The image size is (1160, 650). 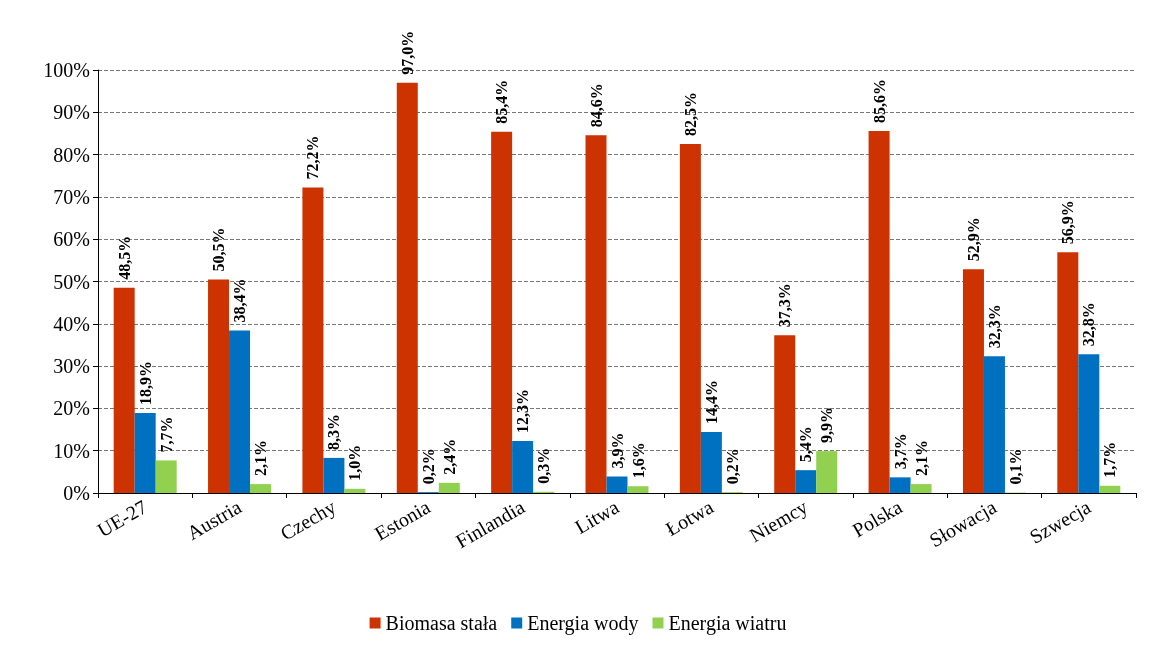 I want to click on x-tick-label: Litwa, so click(x=597, y=516).